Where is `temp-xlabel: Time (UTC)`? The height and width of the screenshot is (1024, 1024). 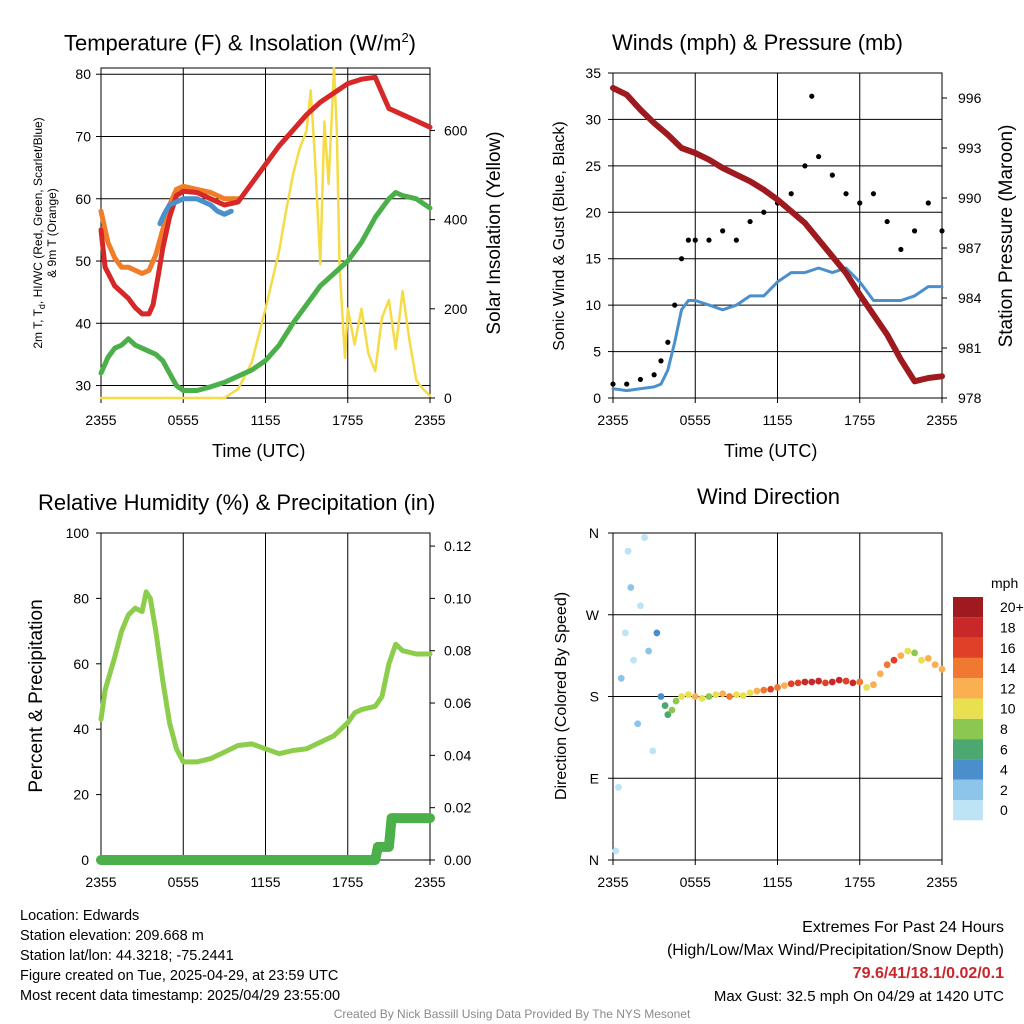 temp-xlabel: Time (UTC) is located at coordinates (259, 451).